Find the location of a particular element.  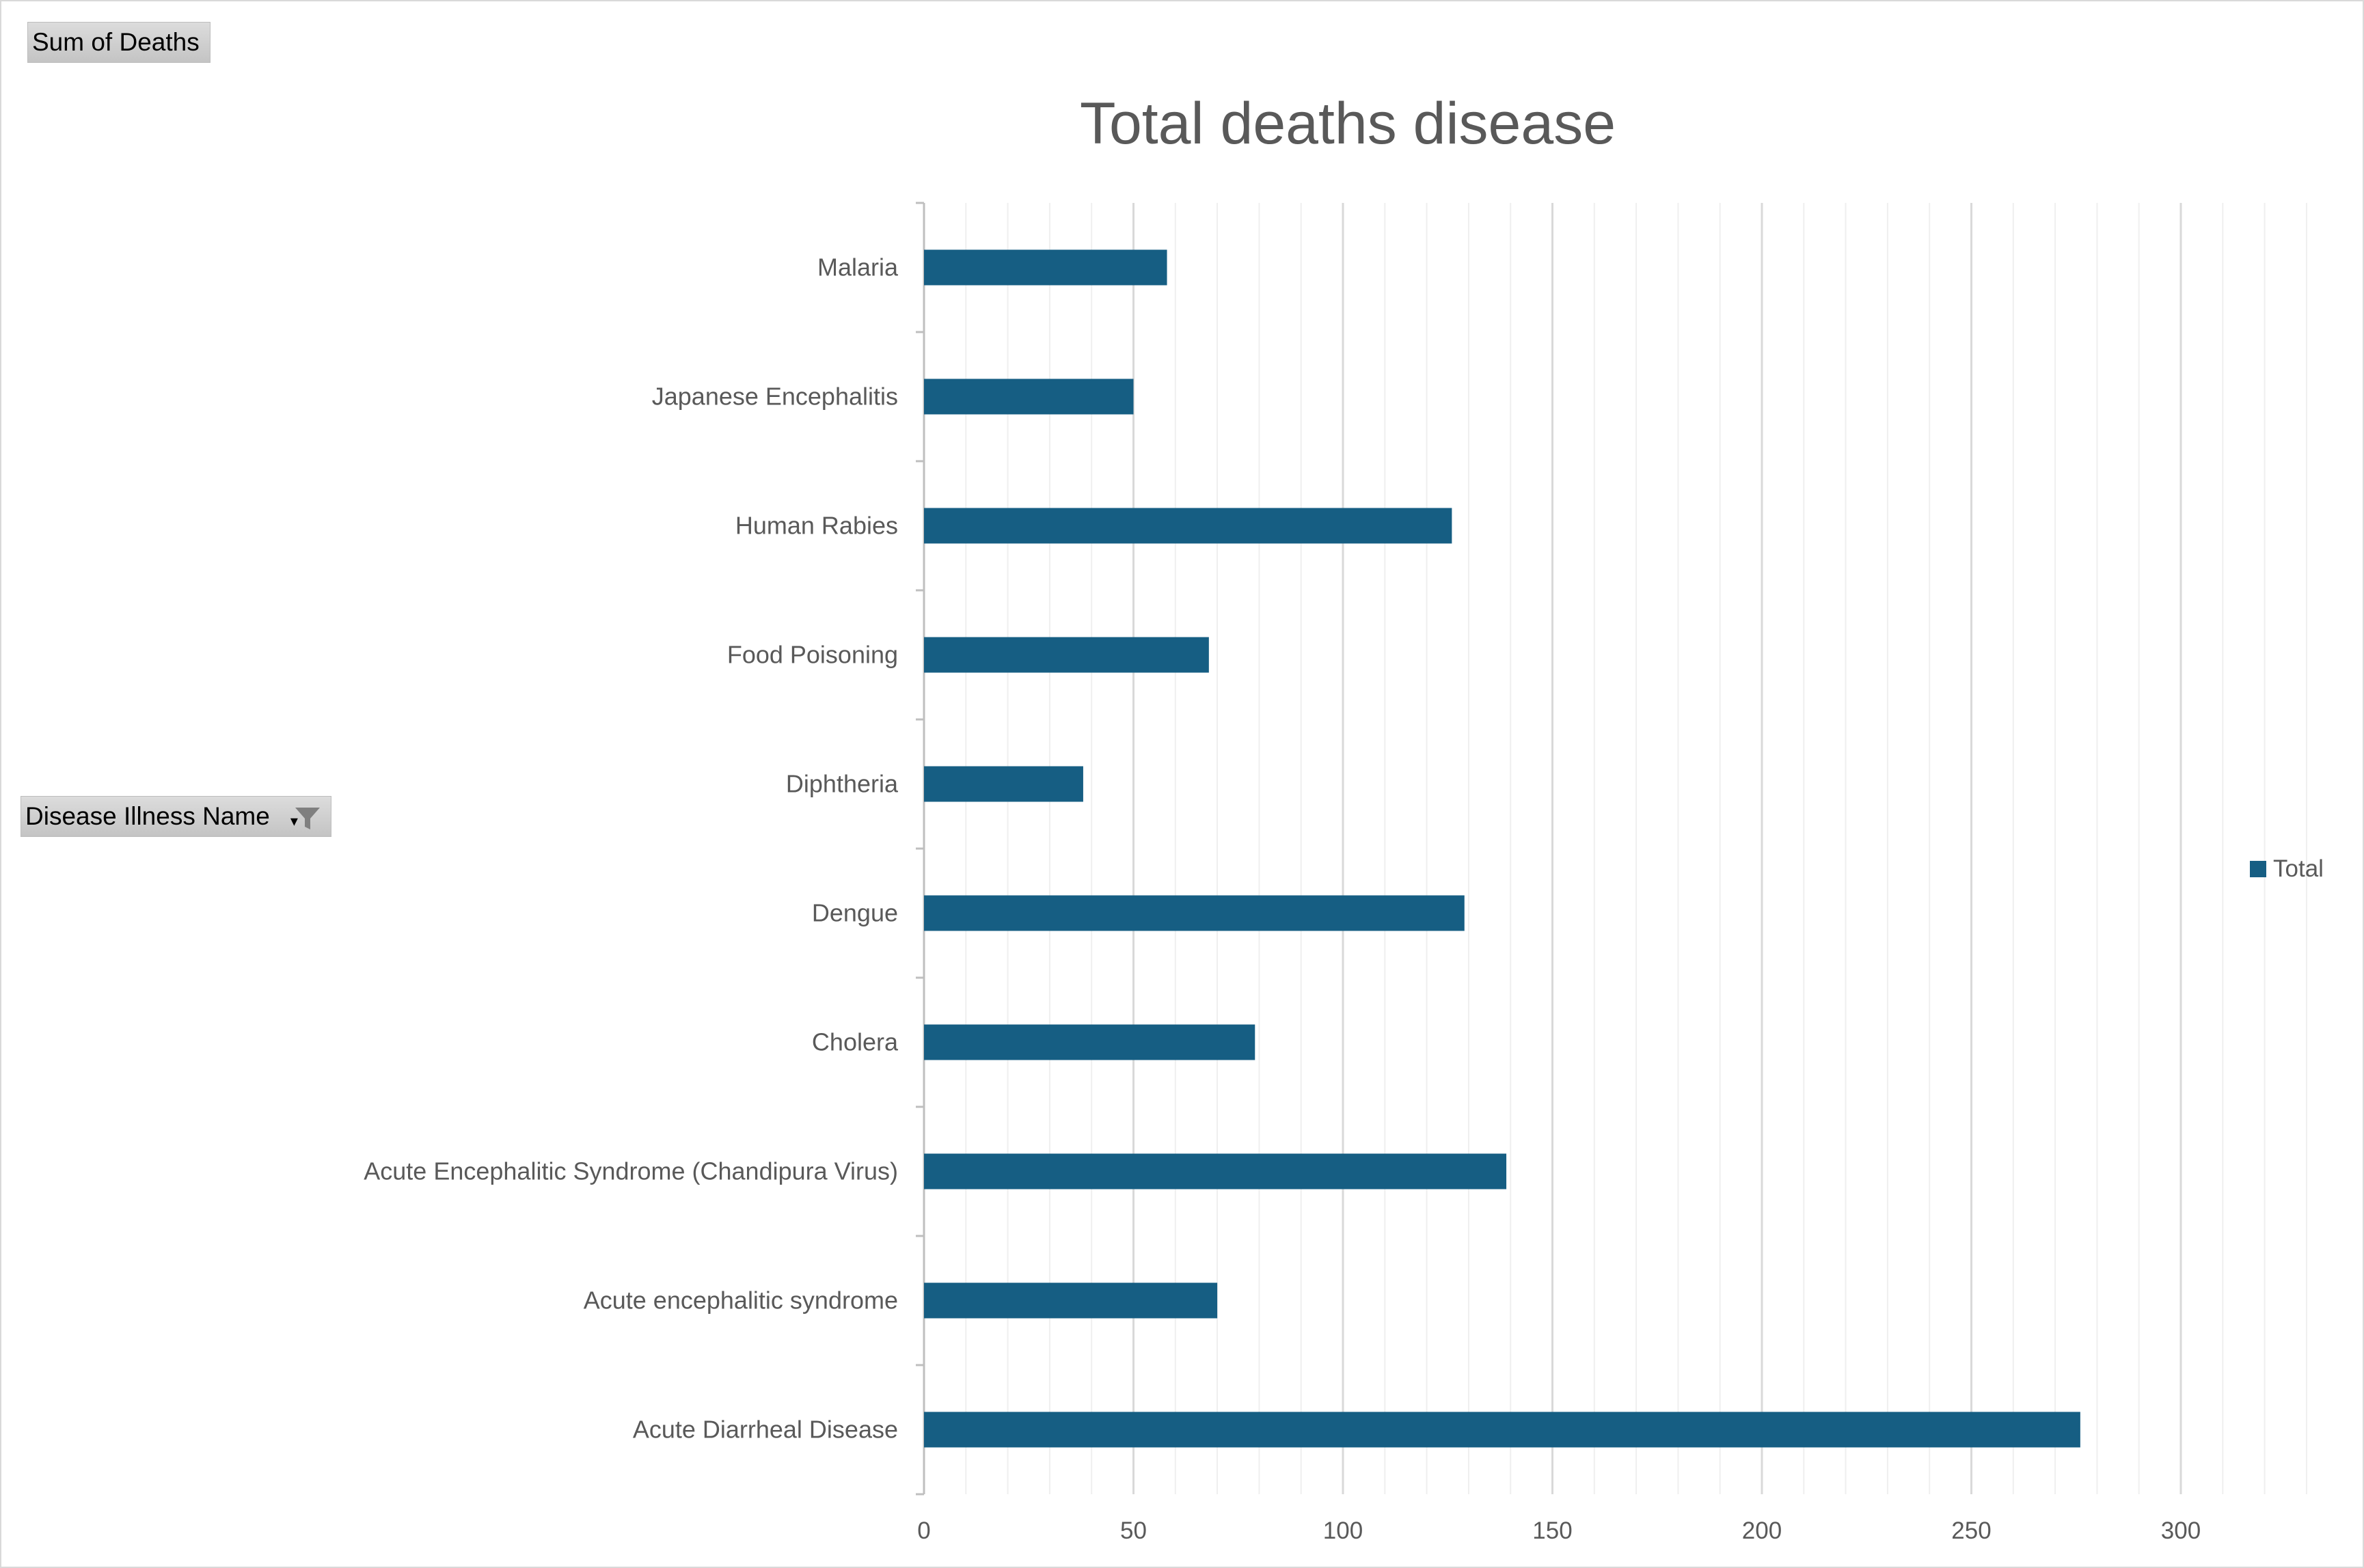

value-field-label: Sum of Deaths is located at coordinates (116, 42).